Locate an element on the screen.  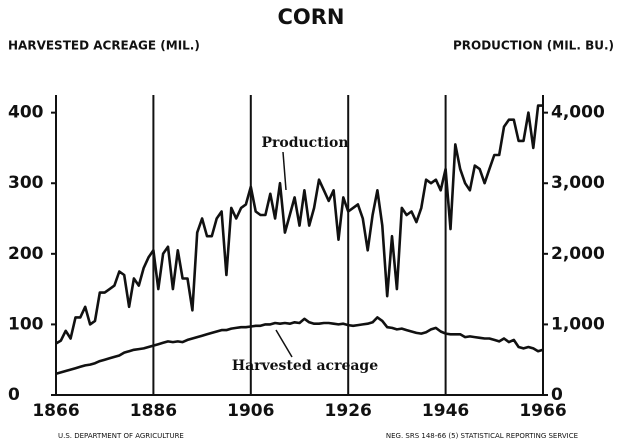
x-tick-label: 1946 is located at coordinates (445, 411).